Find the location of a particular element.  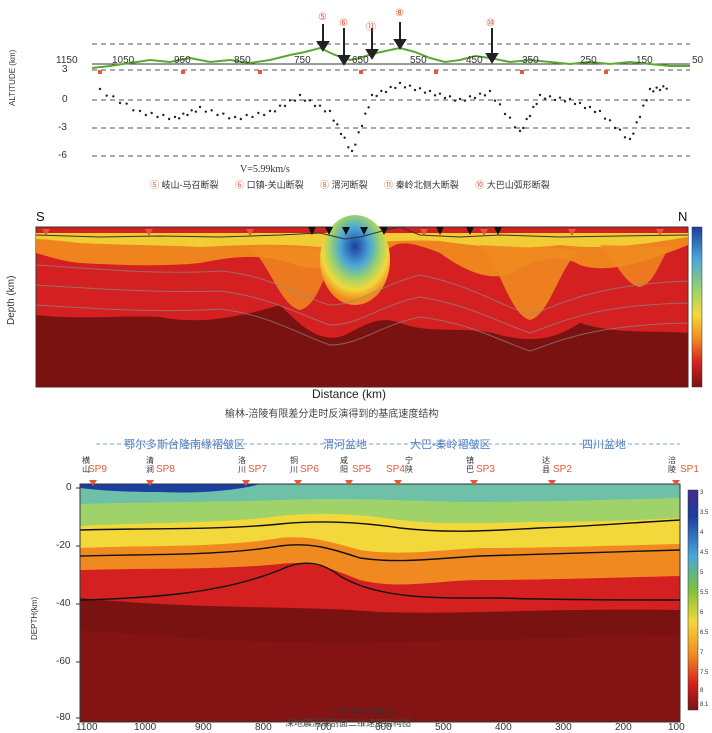

region-label: 渭河盆地 is located at coordinates (345, 445).